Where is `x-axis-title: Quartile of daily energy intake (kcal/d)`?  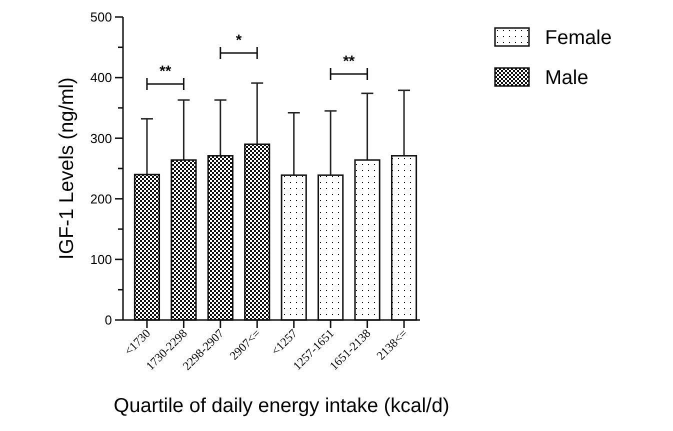 x-axis-title: Quartile of daily energy intake (kcal/d) is located at coordinates (282, 406).